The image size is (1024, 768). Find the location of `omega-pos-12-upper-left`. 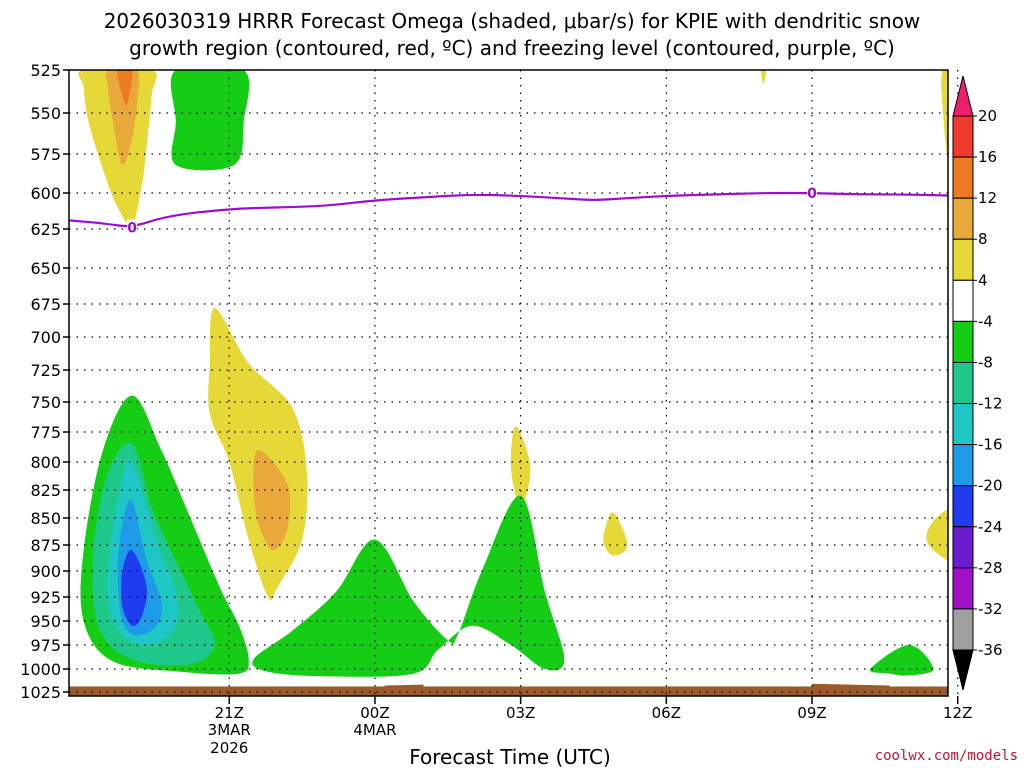

omega-pos-12-upper-left is located at coordinates (125, 88).